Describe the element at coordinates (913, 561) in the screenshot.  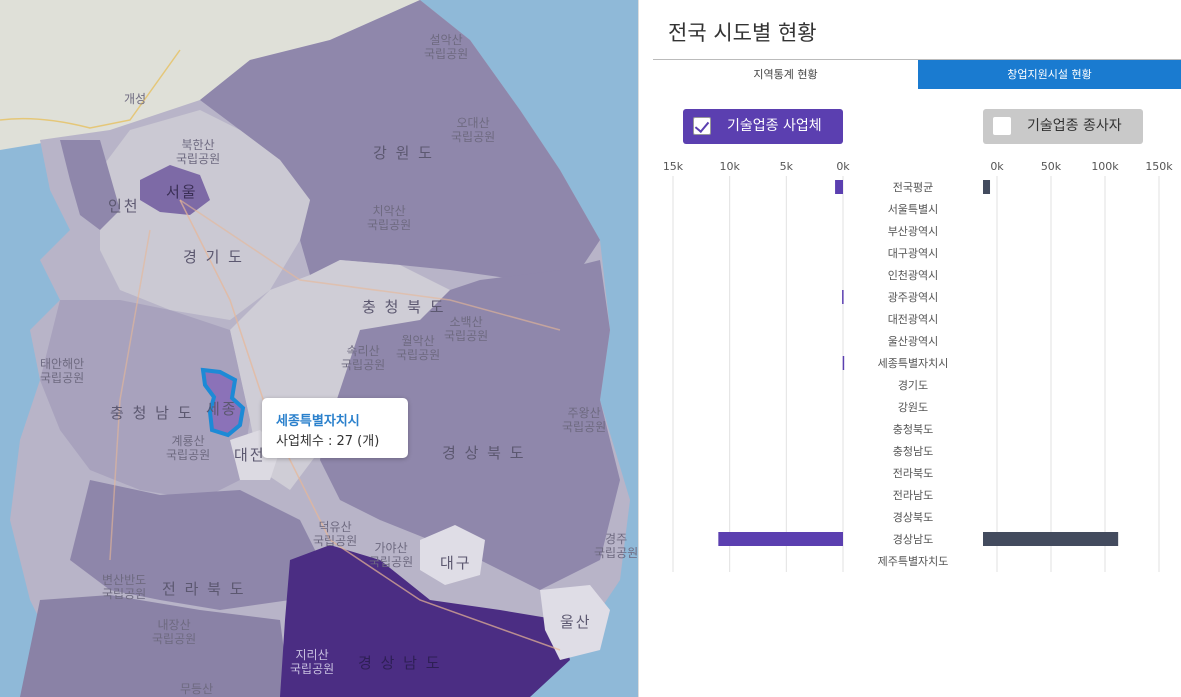
I see `category-label: 제주특별자치도` at that location.